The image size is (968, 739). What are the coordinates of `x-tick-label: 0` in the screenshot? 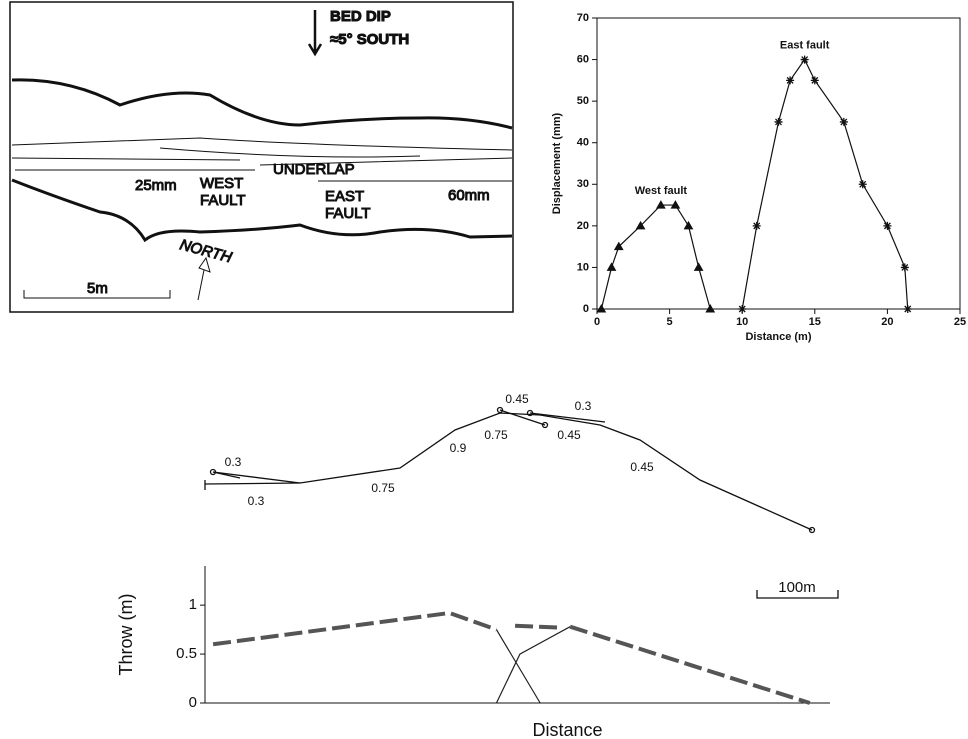 It's located at (597, 322).